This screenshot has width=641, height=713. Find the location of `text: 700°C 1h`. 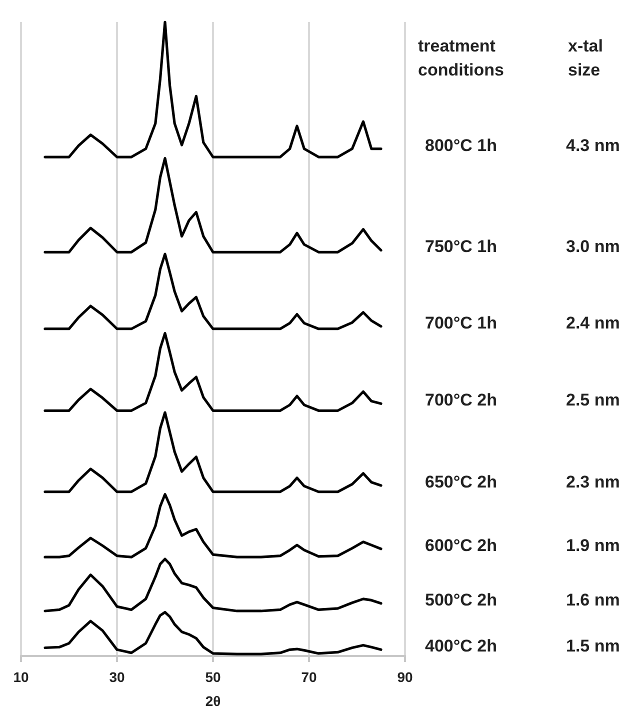

text: 700°C 1h is located at coordinates (461, 322).